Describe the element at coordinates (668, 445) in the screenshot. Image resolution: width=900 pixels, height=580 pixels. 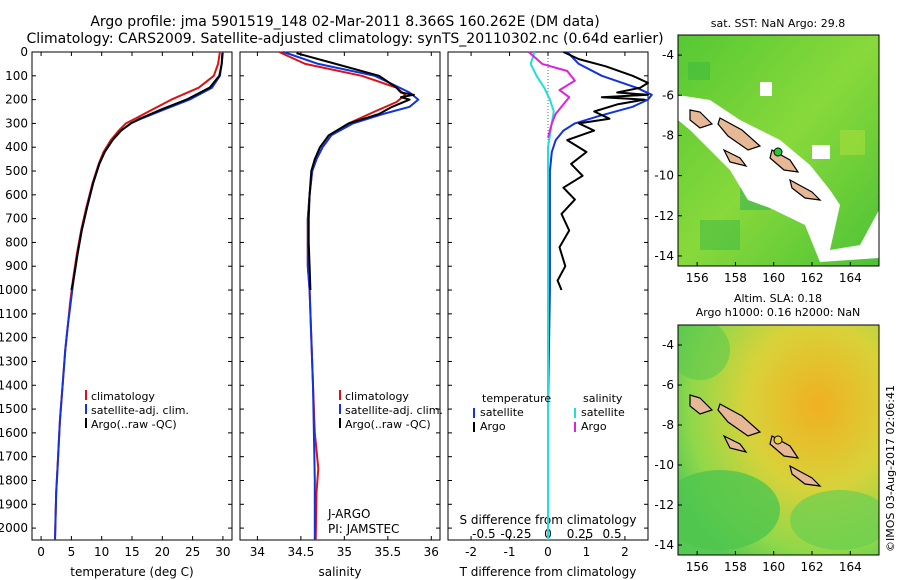
I see `sla-map-yticks: -4 -6 -8 -10 -12 -14` at that location.